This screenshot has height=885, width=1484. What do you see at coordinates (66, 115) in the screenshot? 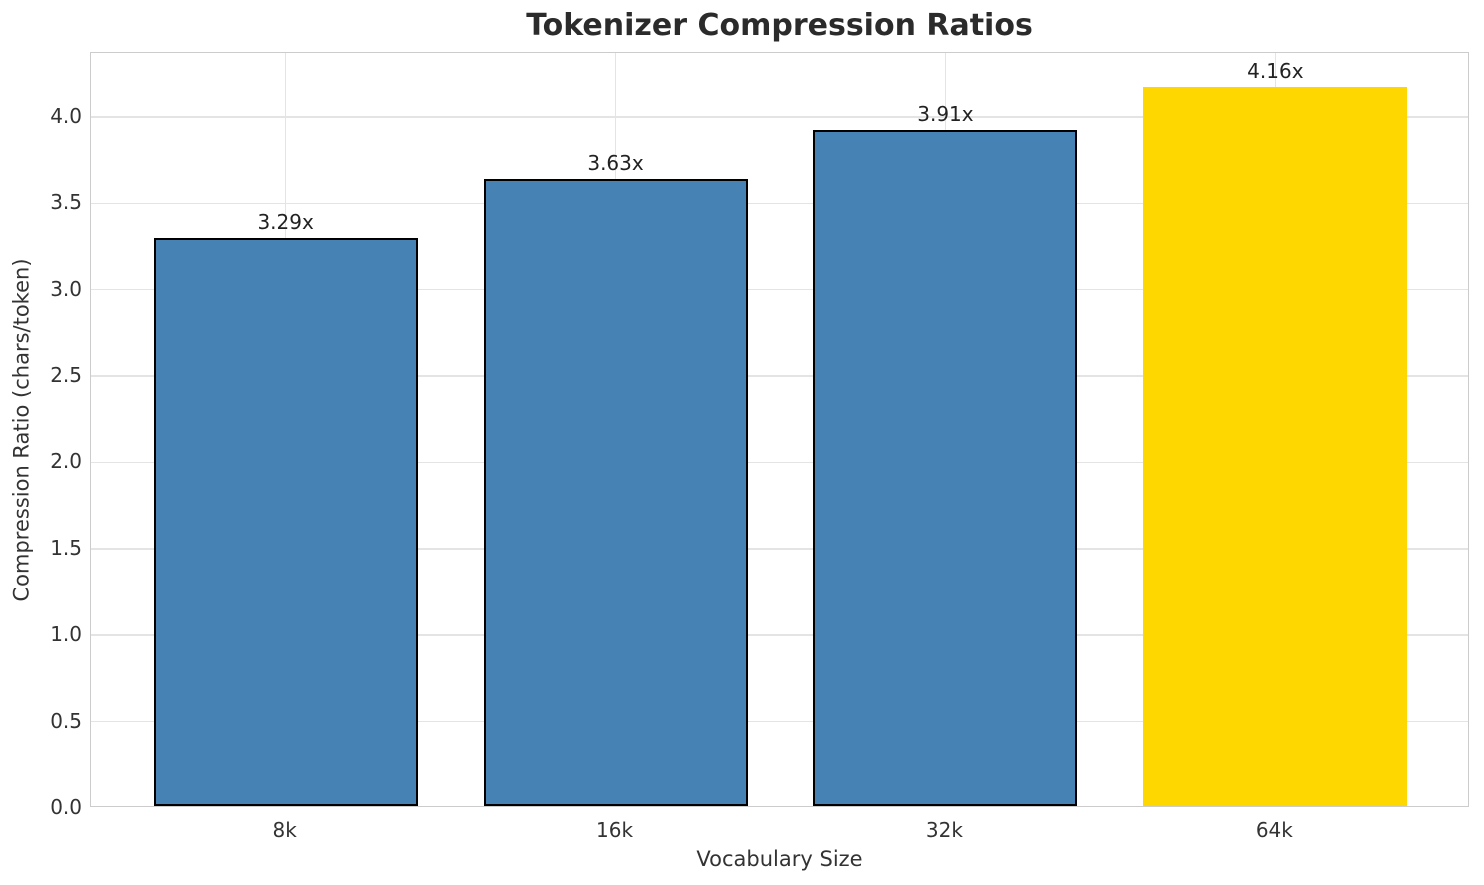
I see `ytick-4.0: 4.0` at bounding box center [66, 115].